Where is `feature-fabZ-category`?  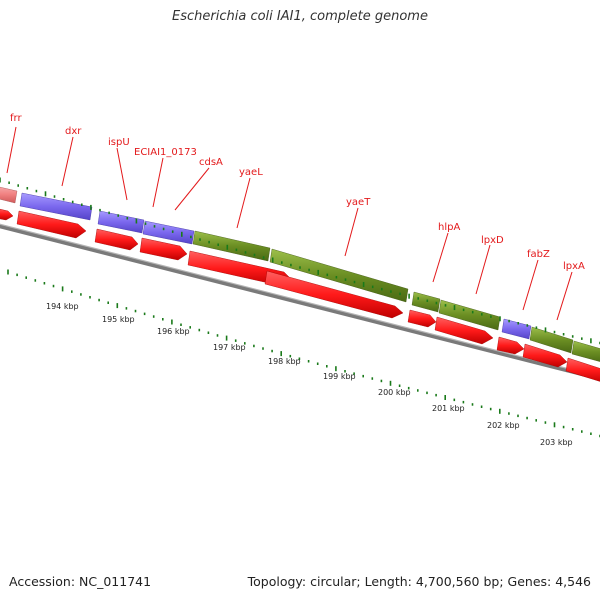 feature-fabZ-category is located at coordinates (551, 340).